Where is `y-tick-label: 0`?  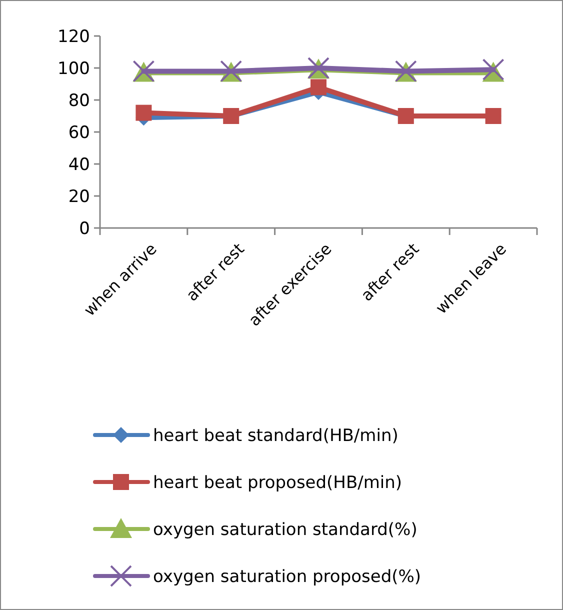
y-tick-label: 0 is located at coordinates (84, 228).